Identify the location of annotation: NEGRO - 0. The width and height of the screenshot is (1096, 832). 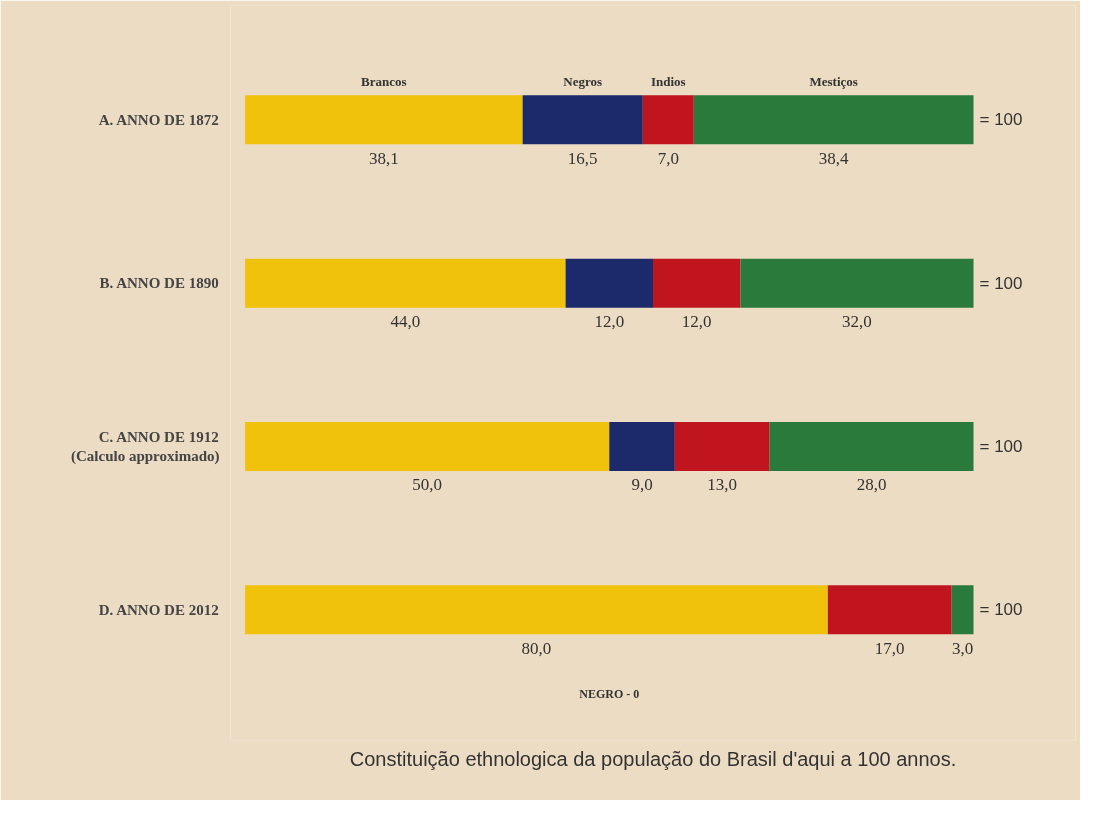
(609, 693).